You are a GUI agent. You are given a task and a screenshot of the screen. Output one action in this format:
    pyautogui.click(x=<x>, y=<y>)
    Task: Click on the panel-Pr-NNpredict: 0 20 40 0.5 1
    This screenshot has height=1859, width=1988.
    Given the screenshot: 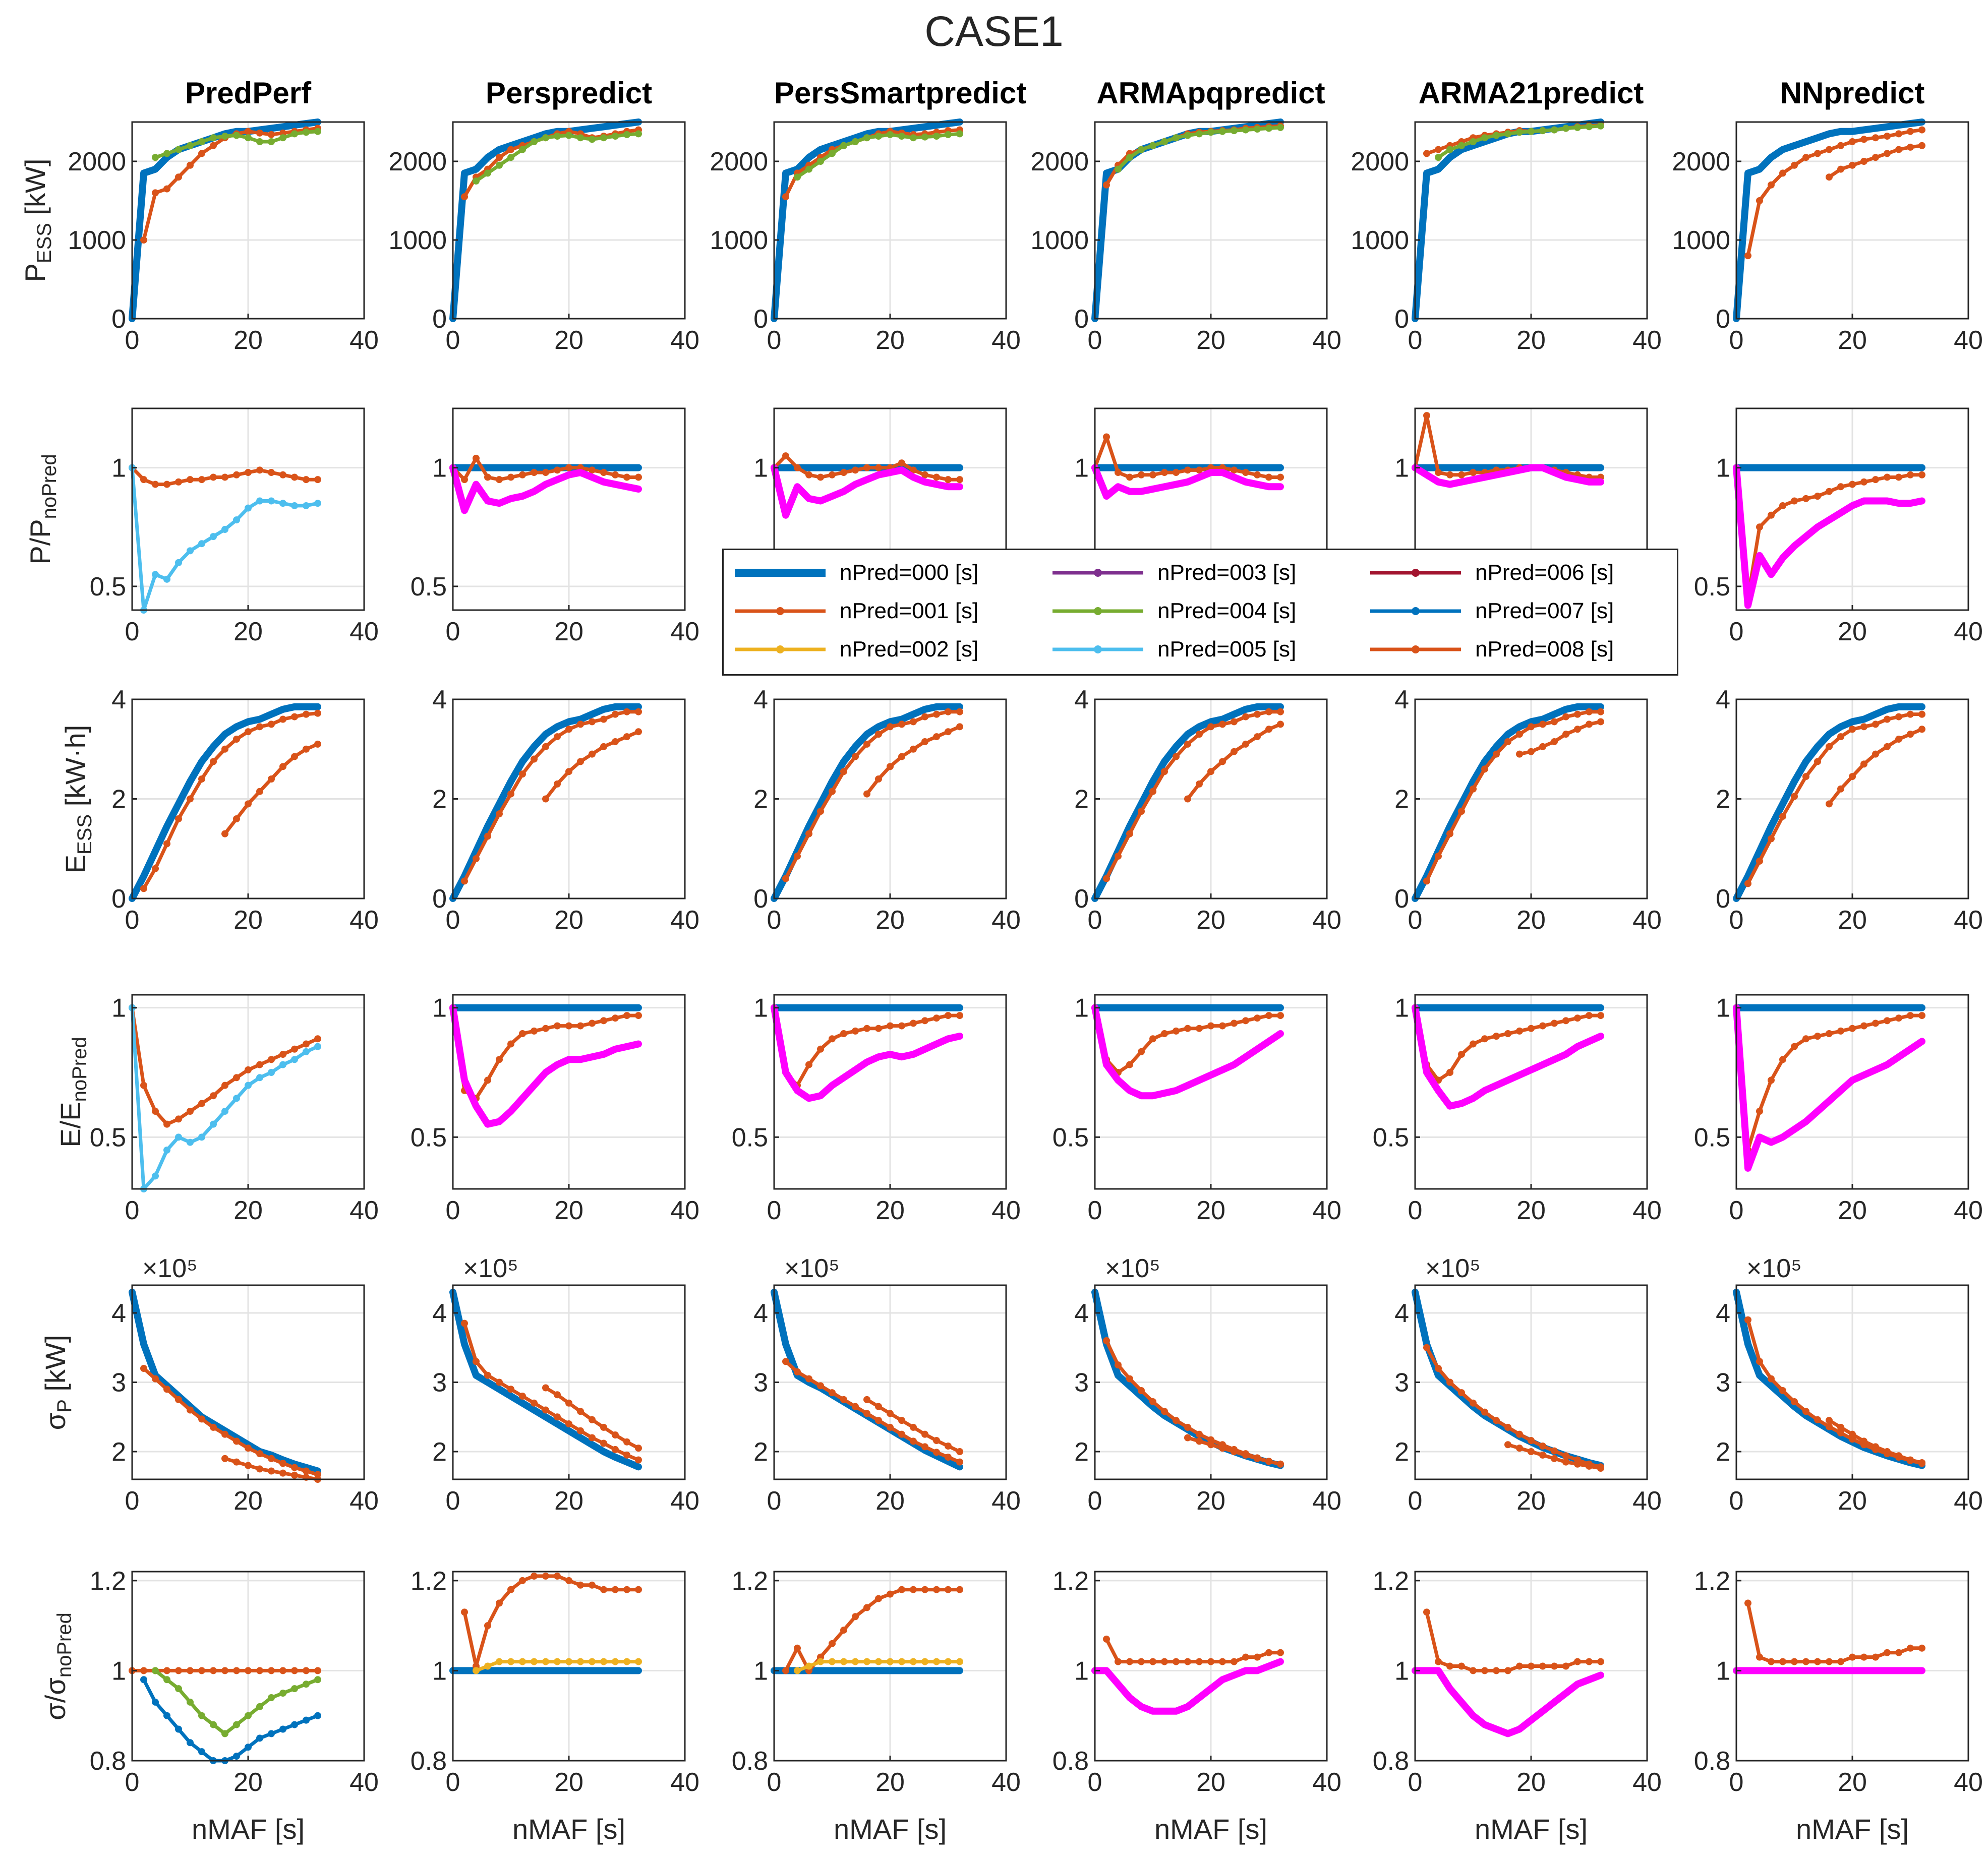 What is the action you would take?
    pyautogui.click(x=1838, y=526)
    